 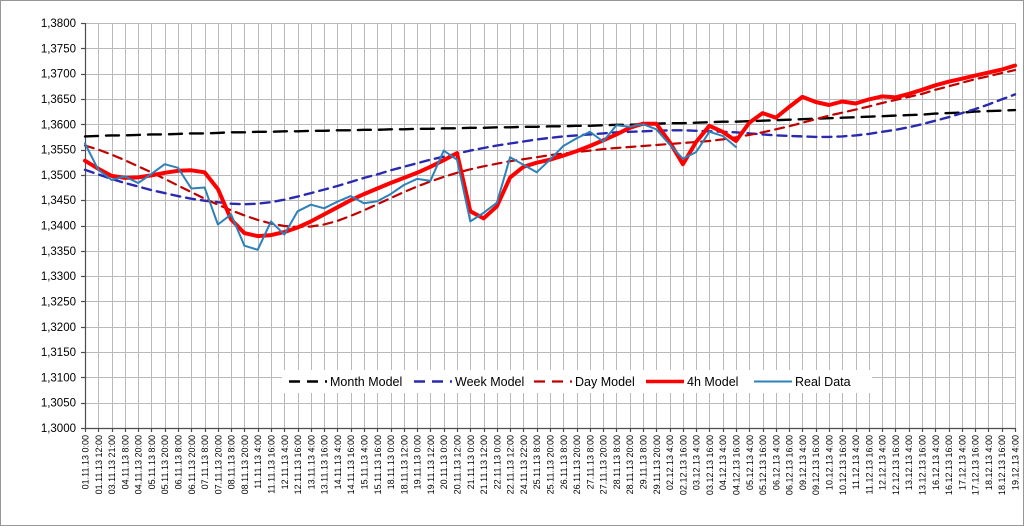 I want to click on x-axis-label: 18.11.13 12:00, so click(x=404, y=464).